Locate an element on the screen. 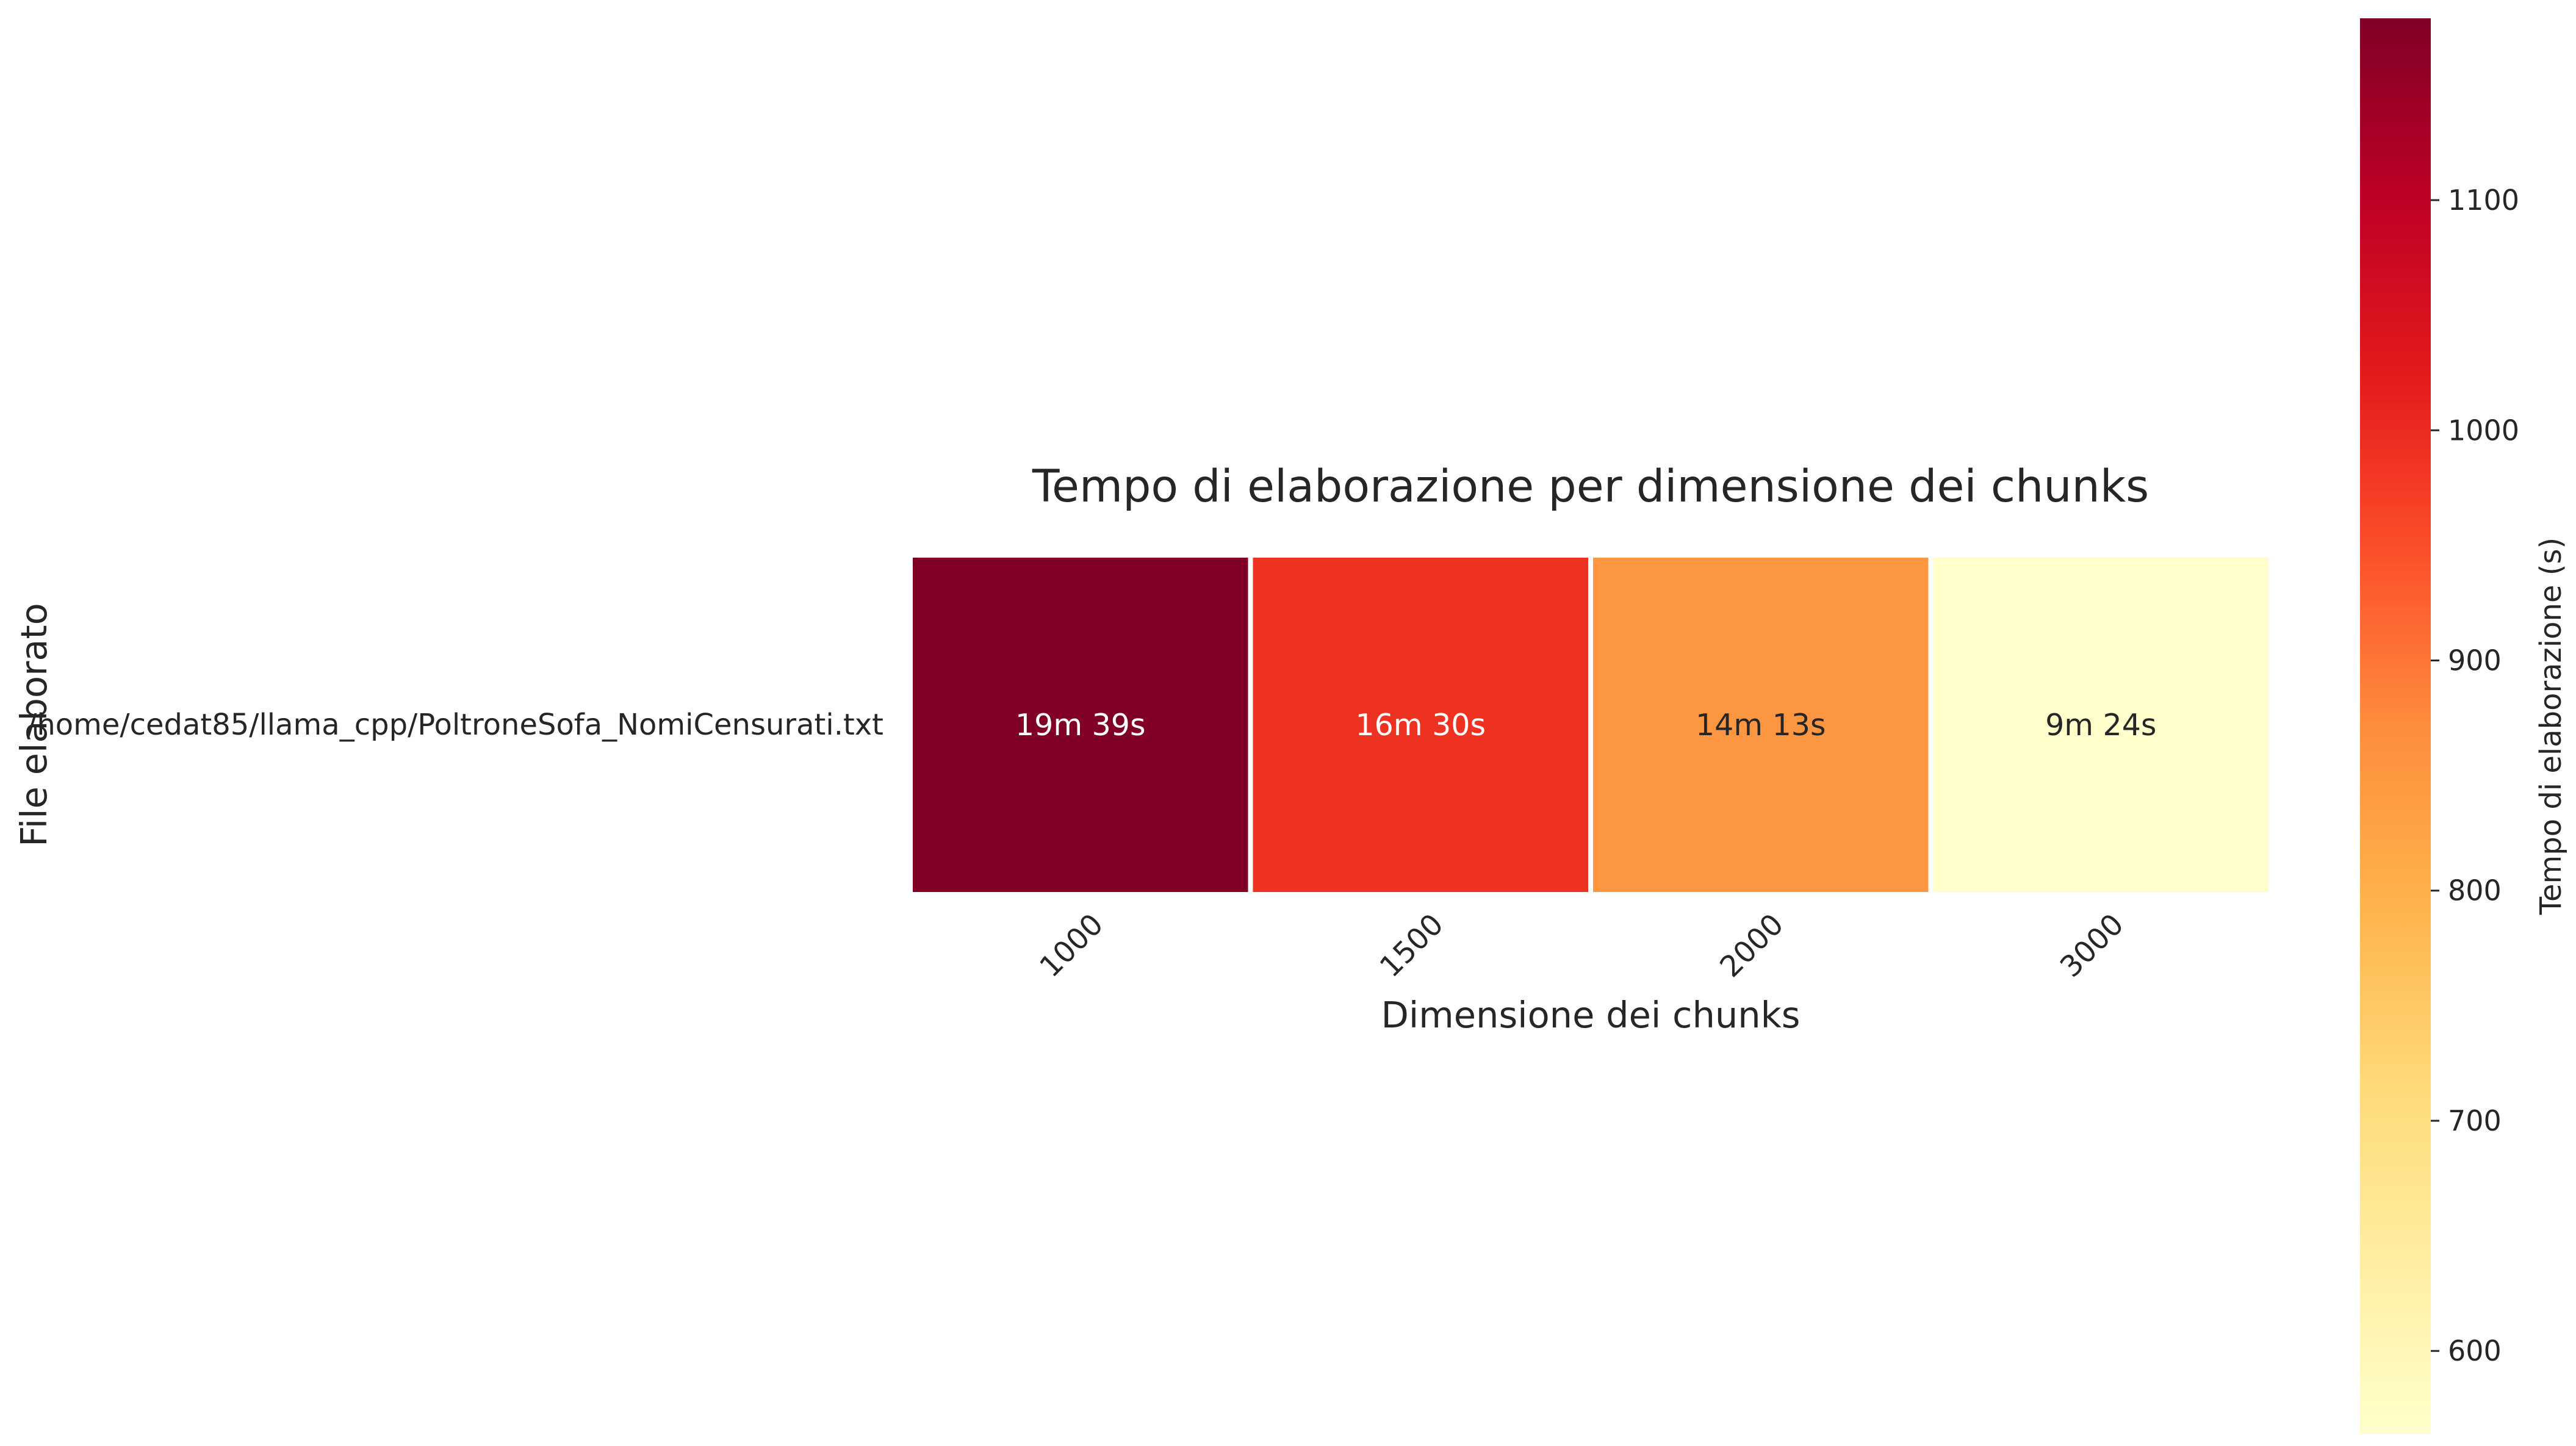 The width and height of the screenshot is (2576, 1446). x-tick-label: 1500 is located at coordinates (1411, 945).